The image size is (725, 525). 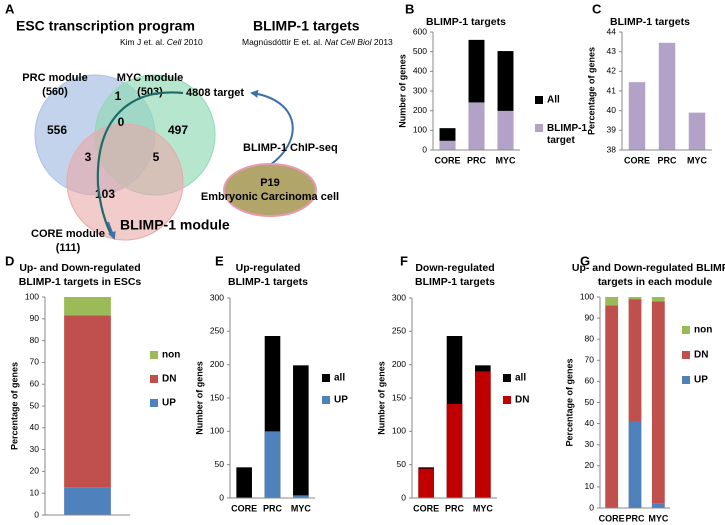 What do you see at coordinates (612, 90) in the screenshot?
I see `y-tick-label: 41` at bounding box center [612, 90].